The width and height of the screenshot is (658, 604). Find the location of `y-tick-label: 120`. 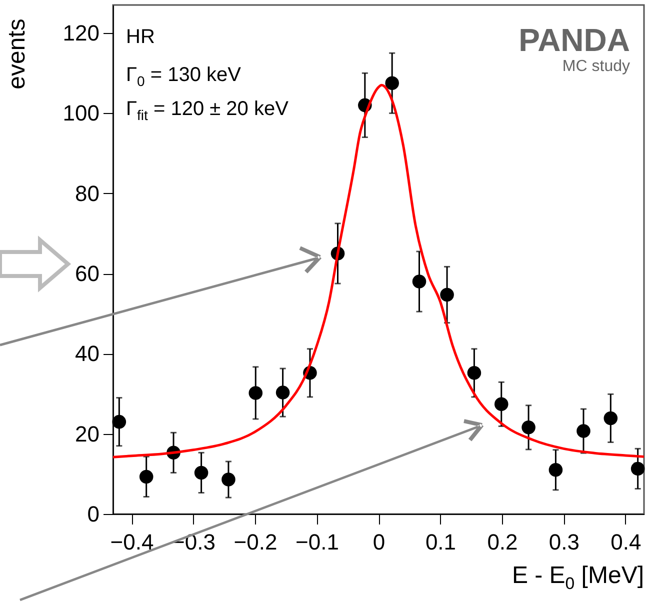

y-tick-label: 120 is located at coordinates (81, 33).